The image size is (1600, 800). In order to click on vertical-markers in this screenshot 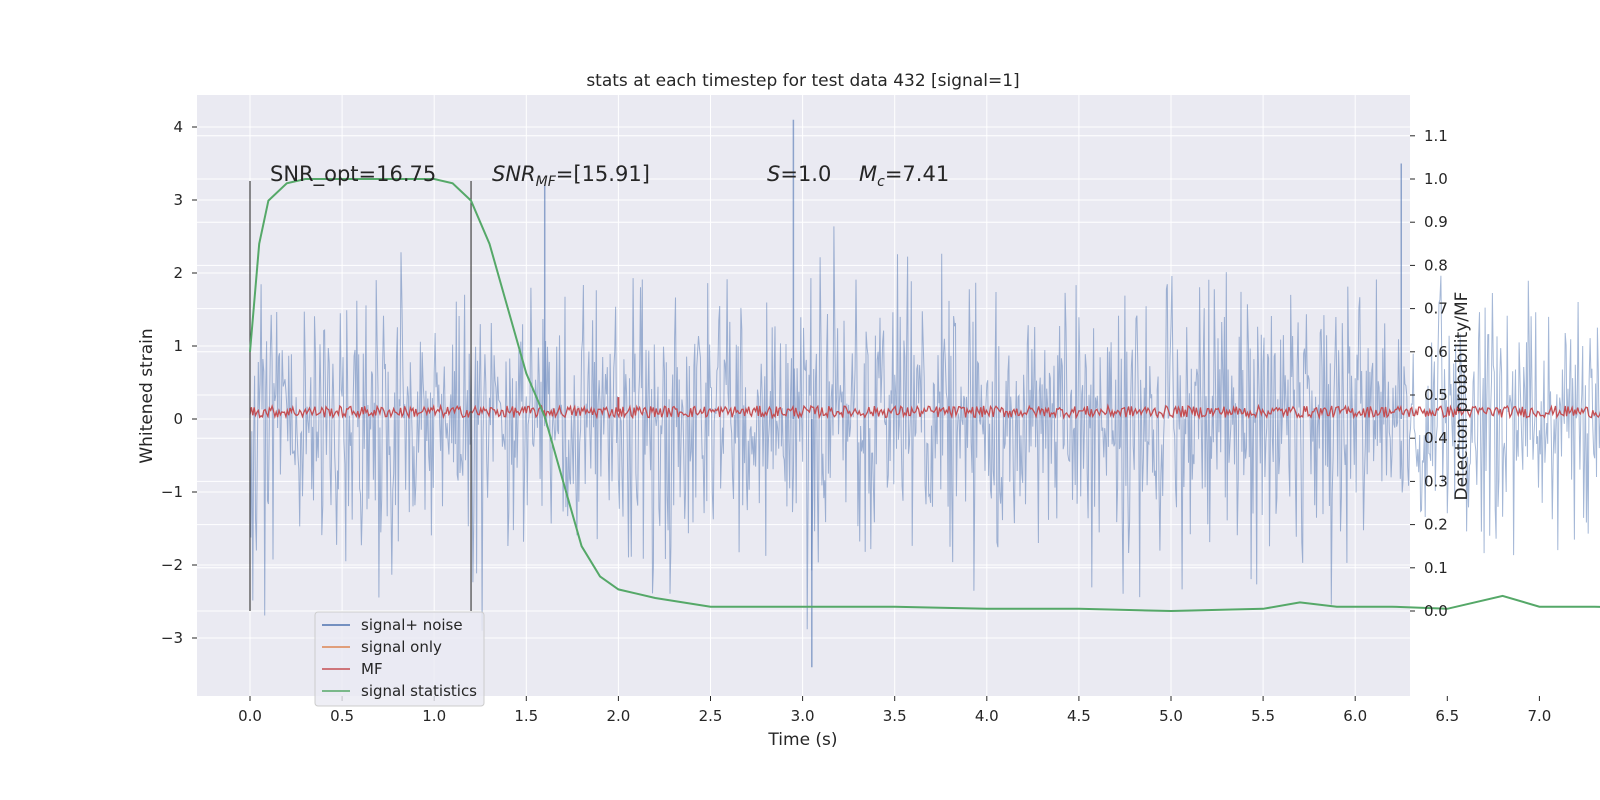, I will do `click(360, 396)`.